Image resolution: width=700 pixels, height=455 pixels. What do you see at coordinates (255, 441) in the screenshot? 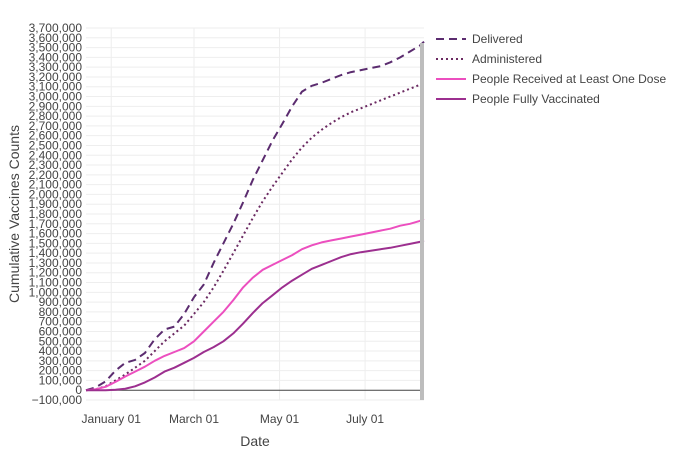
I see `x-axis-title: Date` at bounding box center [255, 441].